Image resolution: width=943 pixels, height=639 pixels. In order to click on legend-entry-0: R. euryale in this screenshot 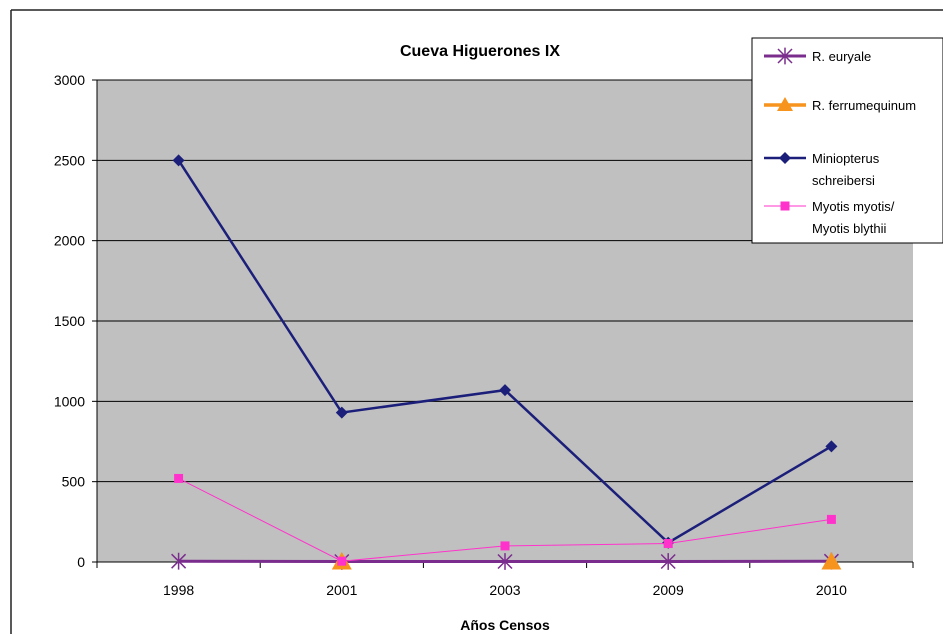, I will do `click(817, 56)`.